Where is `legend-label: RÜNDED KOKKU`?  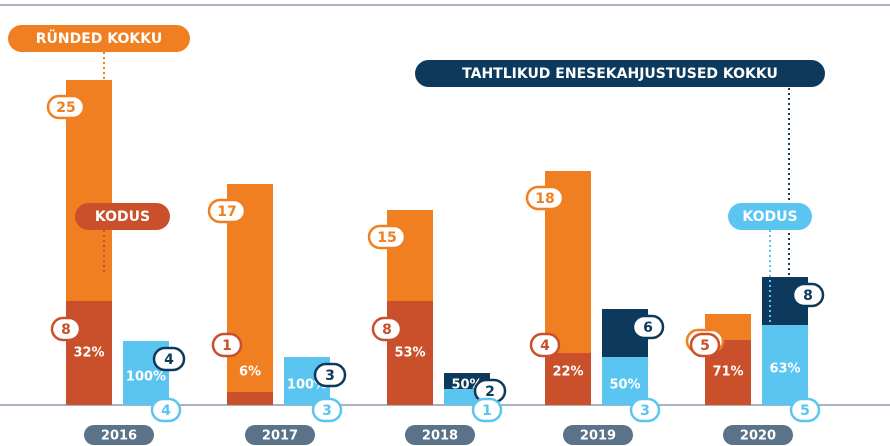 legend-label: RÜNDED KOKKU is located at coordinates (99, 38).